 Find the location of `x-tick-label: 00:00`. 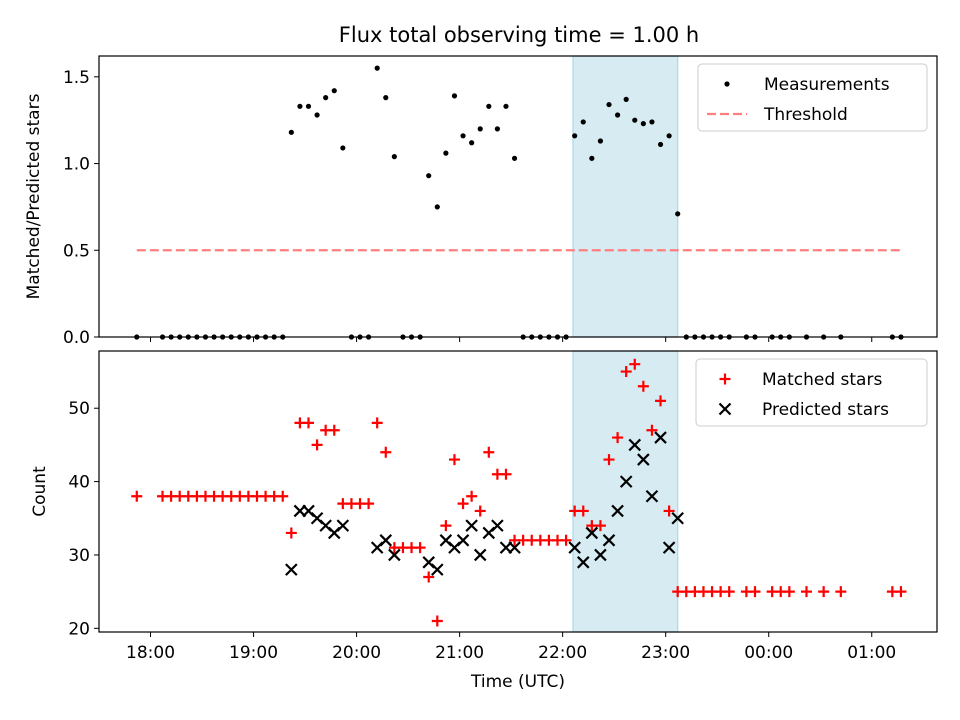

x-tick-label: 00:00 is located at coordinates (768, 653).